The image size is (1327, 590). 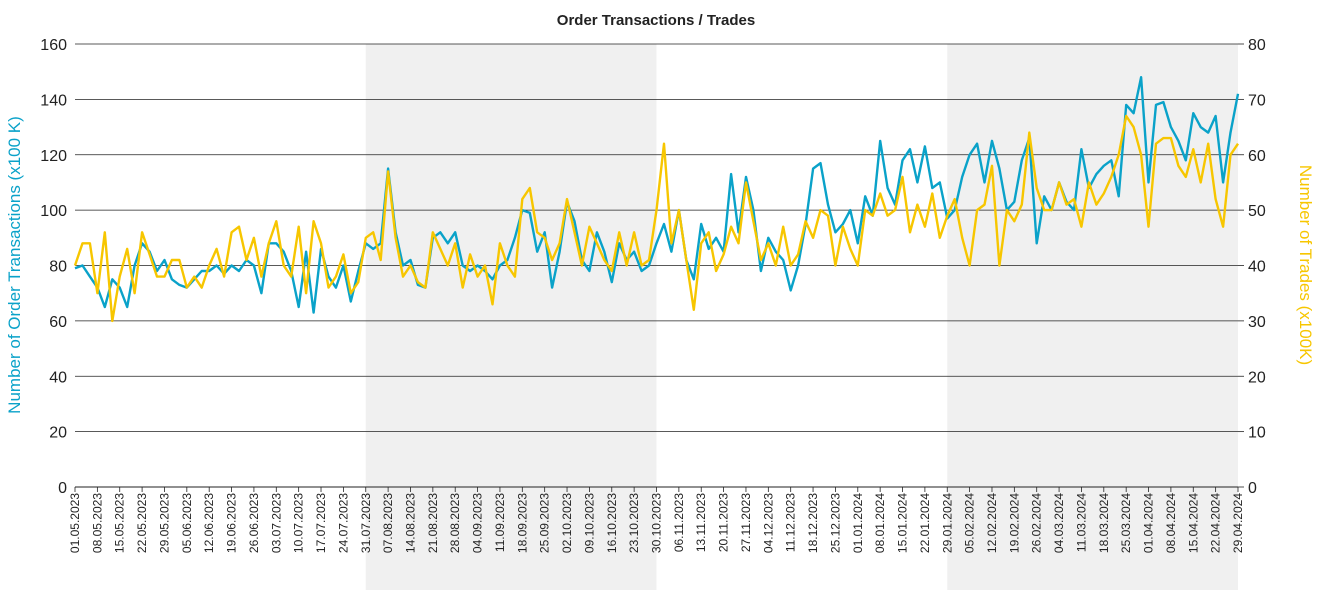 What do you see at coordinates (120, 523) in the screenshot?
I see `x-tick-label: 15.05.2023` at bounding box center [120, 523].